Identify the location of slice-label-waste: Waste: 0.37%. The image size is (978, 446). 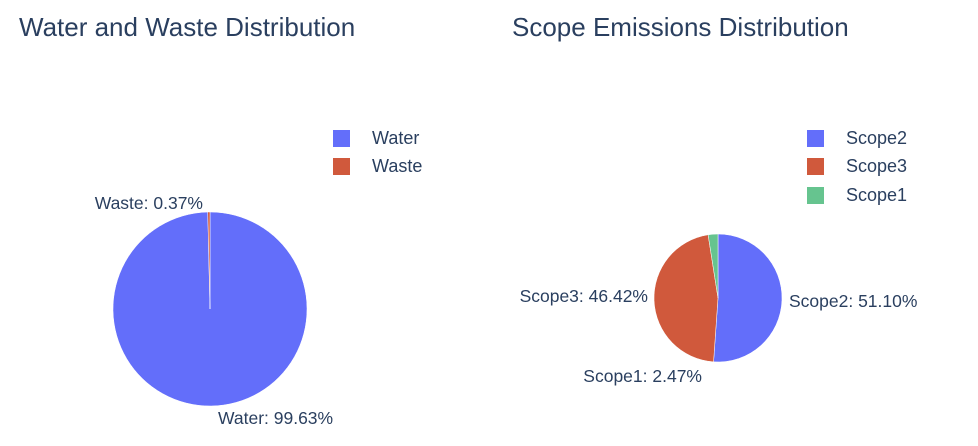
(149, 203).